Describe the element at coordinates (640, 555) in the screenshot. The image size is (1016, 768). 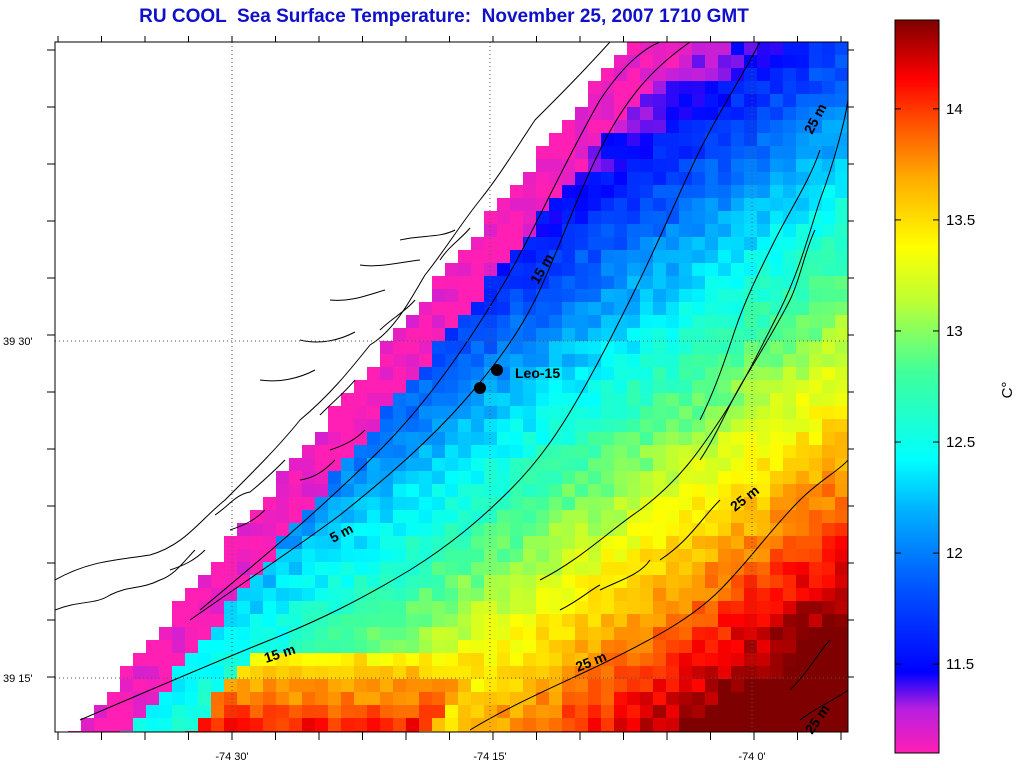
I see `contour-25m-c` at that location.